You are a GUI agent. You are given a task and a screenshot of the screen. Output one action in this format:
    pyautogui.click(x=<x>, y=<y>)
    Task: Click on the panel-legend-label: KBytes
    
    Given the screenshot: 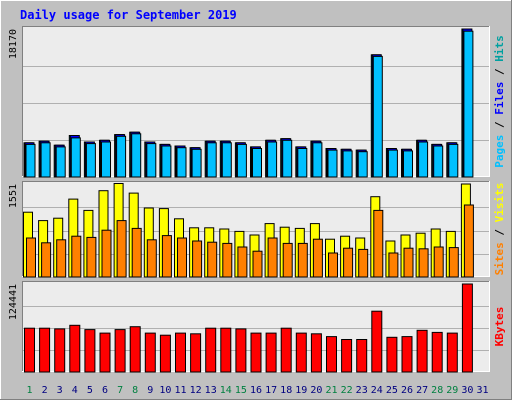 What is the action you would take?
    pyautogui.click(x=499, y=327)
    